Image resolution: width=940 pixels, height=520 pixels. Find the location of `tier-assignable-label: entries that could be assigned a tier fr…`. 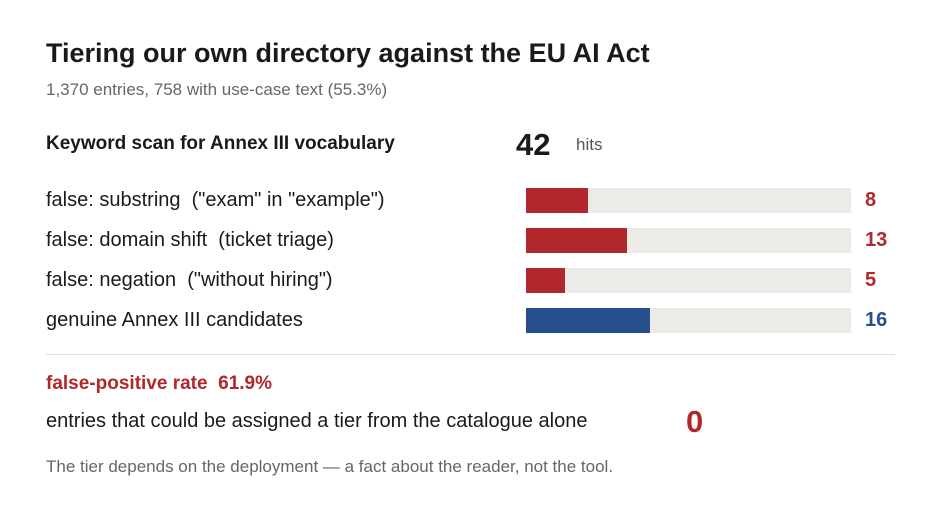

tier-assignable-label: entries that could be assigned a tier fr… is located at coordinates (317, 421).